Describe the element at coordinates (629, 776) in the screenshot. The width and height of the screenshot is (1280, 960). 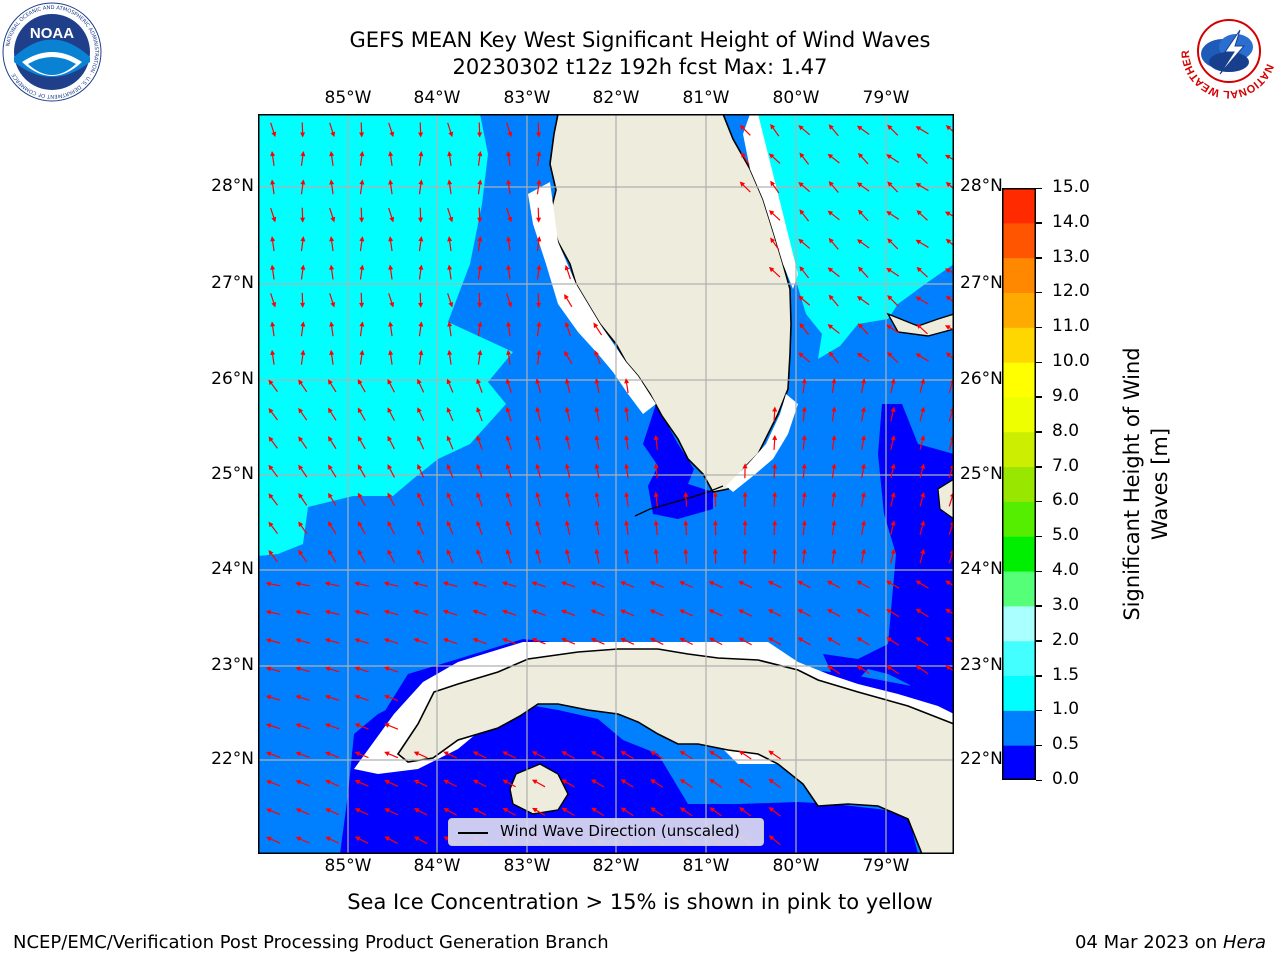
I see `wave-band-0-0p5-south` at that location.